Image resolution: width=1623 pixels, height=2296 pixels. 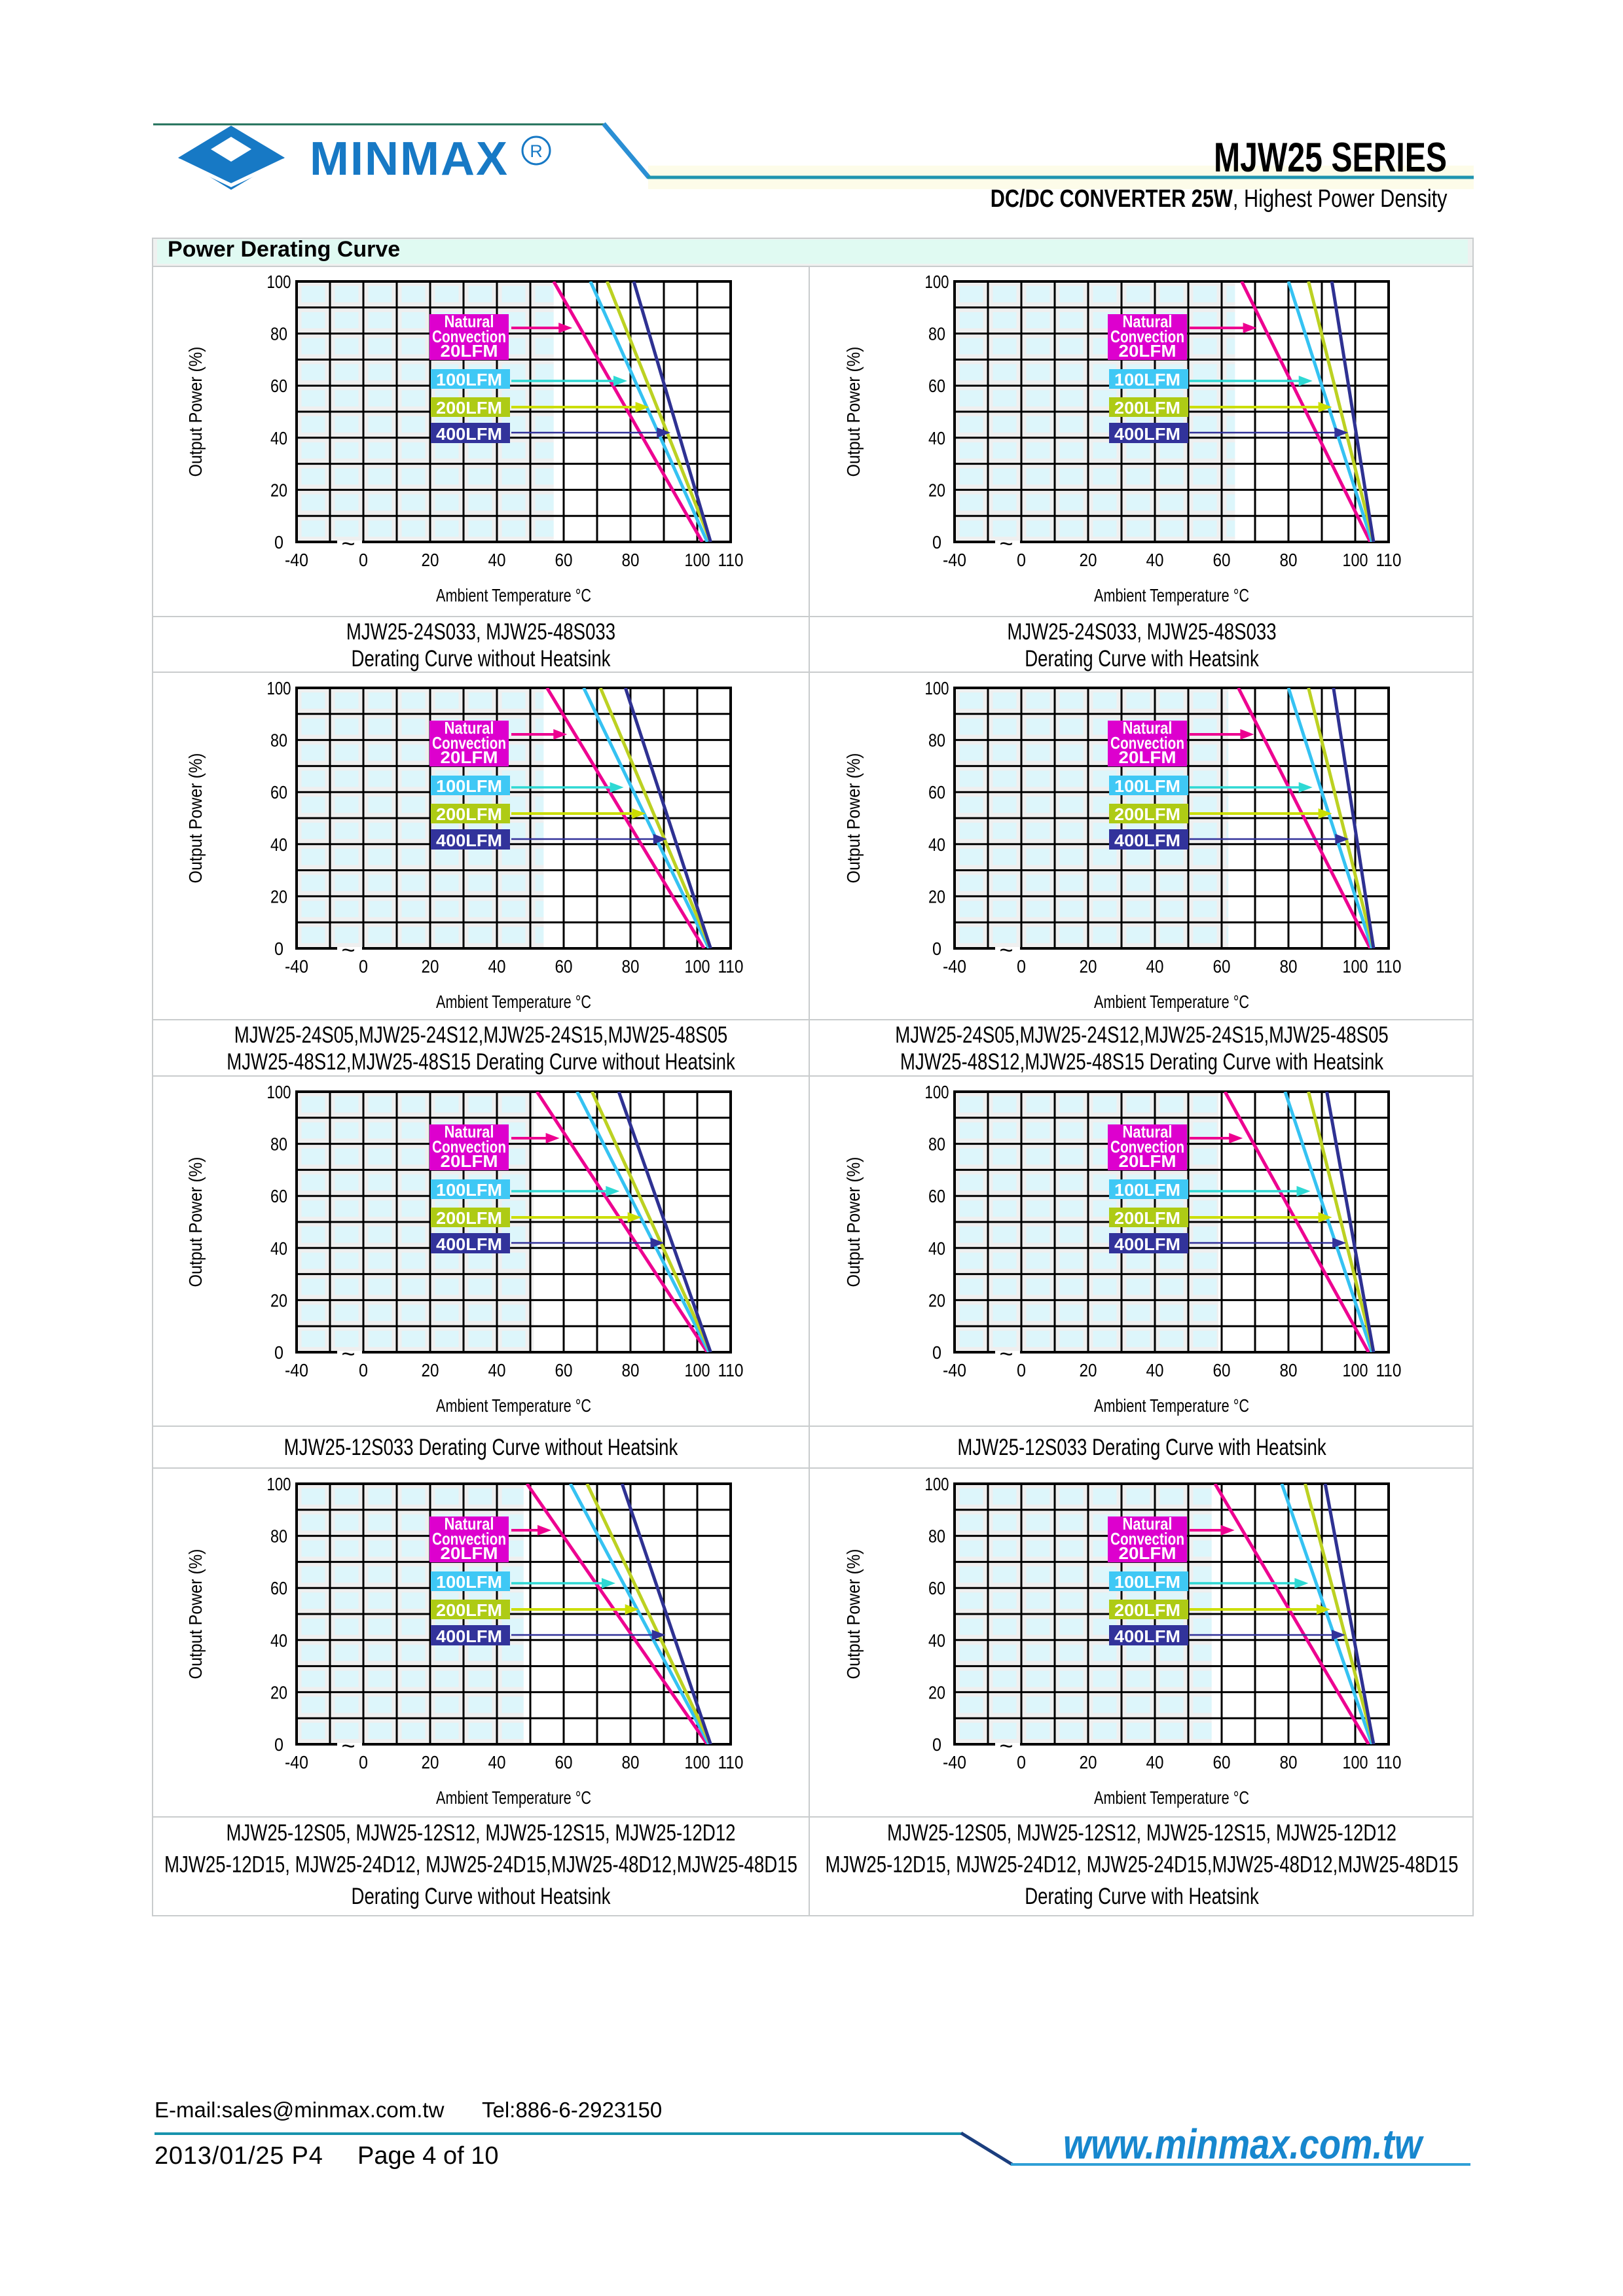 I want to click on svg-text:Derating Curve without Heatsin: Derating Curve without Heatsink, so click(x=481, y=659).